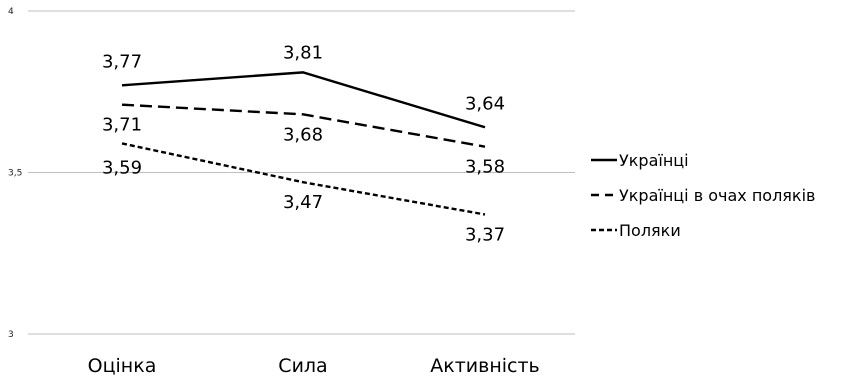 This screenshot has width=855, height=378. What do you see at coordinates (122, 61) in the screenshot?
I see `data-label: 3,77` at bounding box center [122, 61].